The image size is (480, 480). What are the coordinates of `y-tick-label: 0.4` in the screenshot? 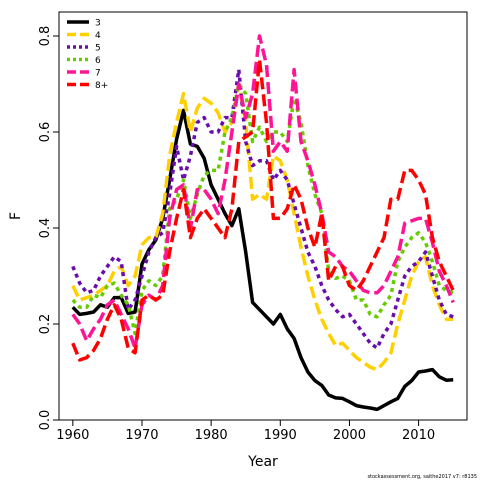 It's located at (45, 228).